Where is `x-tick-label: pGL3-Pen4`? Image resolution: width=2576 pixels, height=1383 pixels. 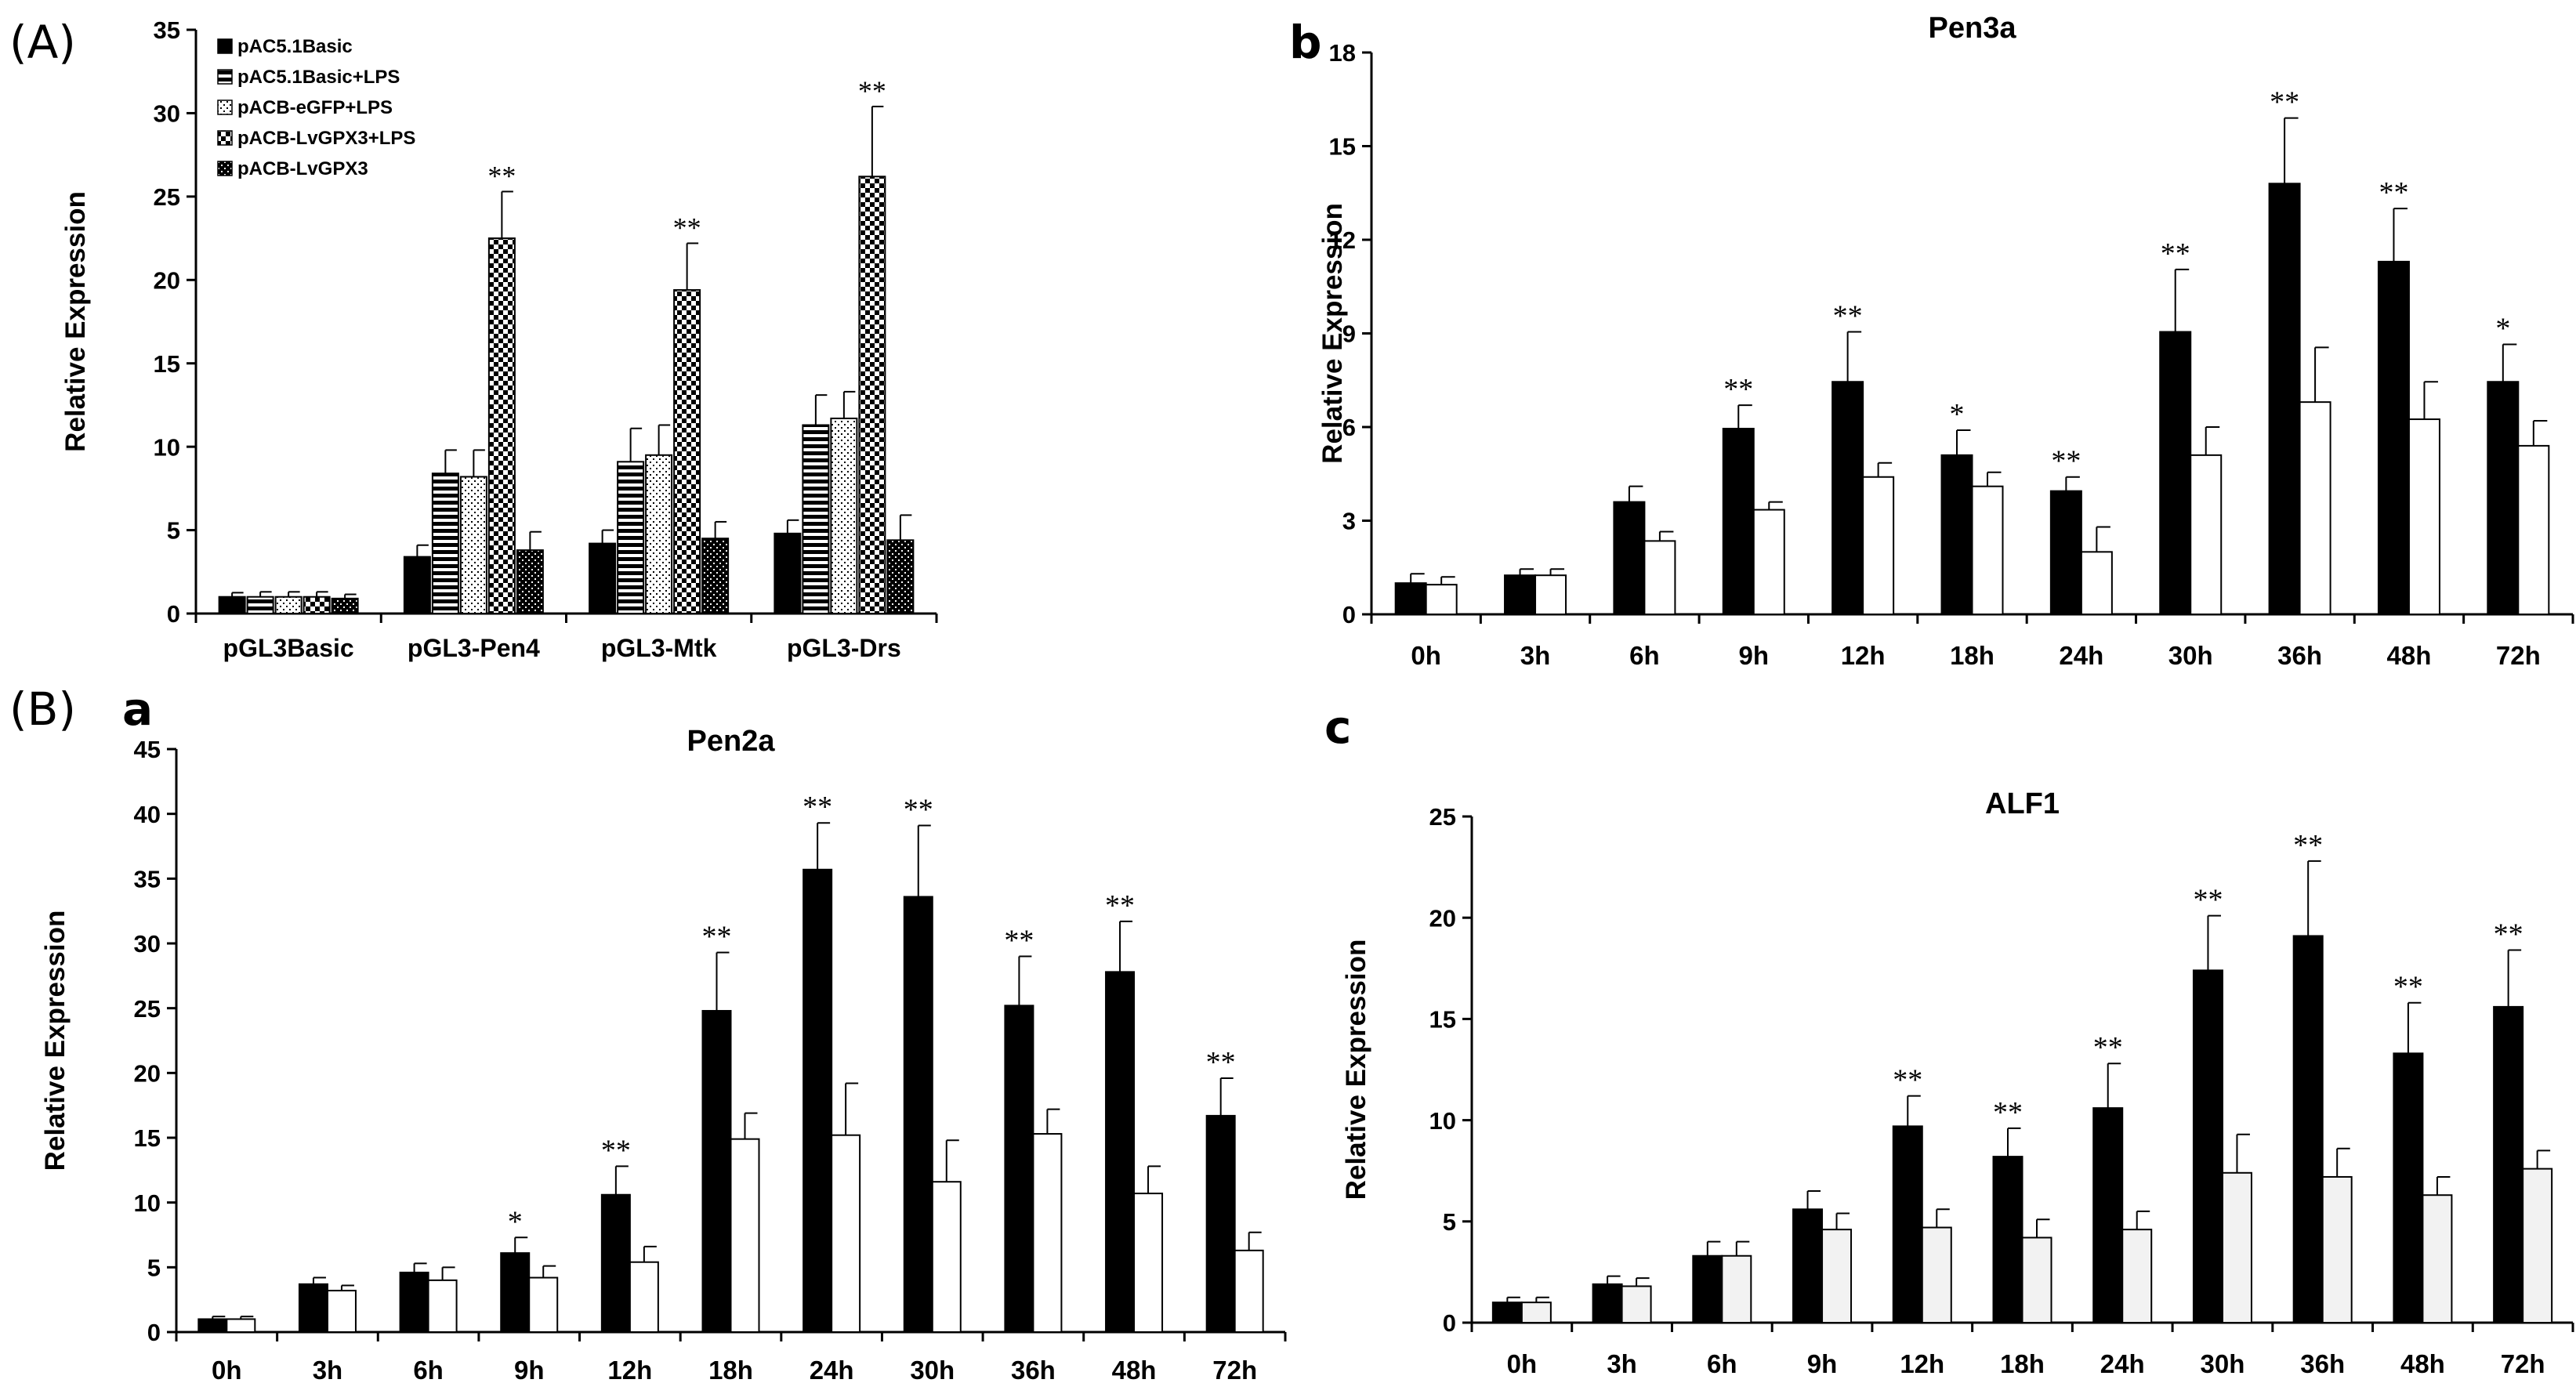 x-tick-label: pGL3-Pen4 is located at coordinates (474, 648).